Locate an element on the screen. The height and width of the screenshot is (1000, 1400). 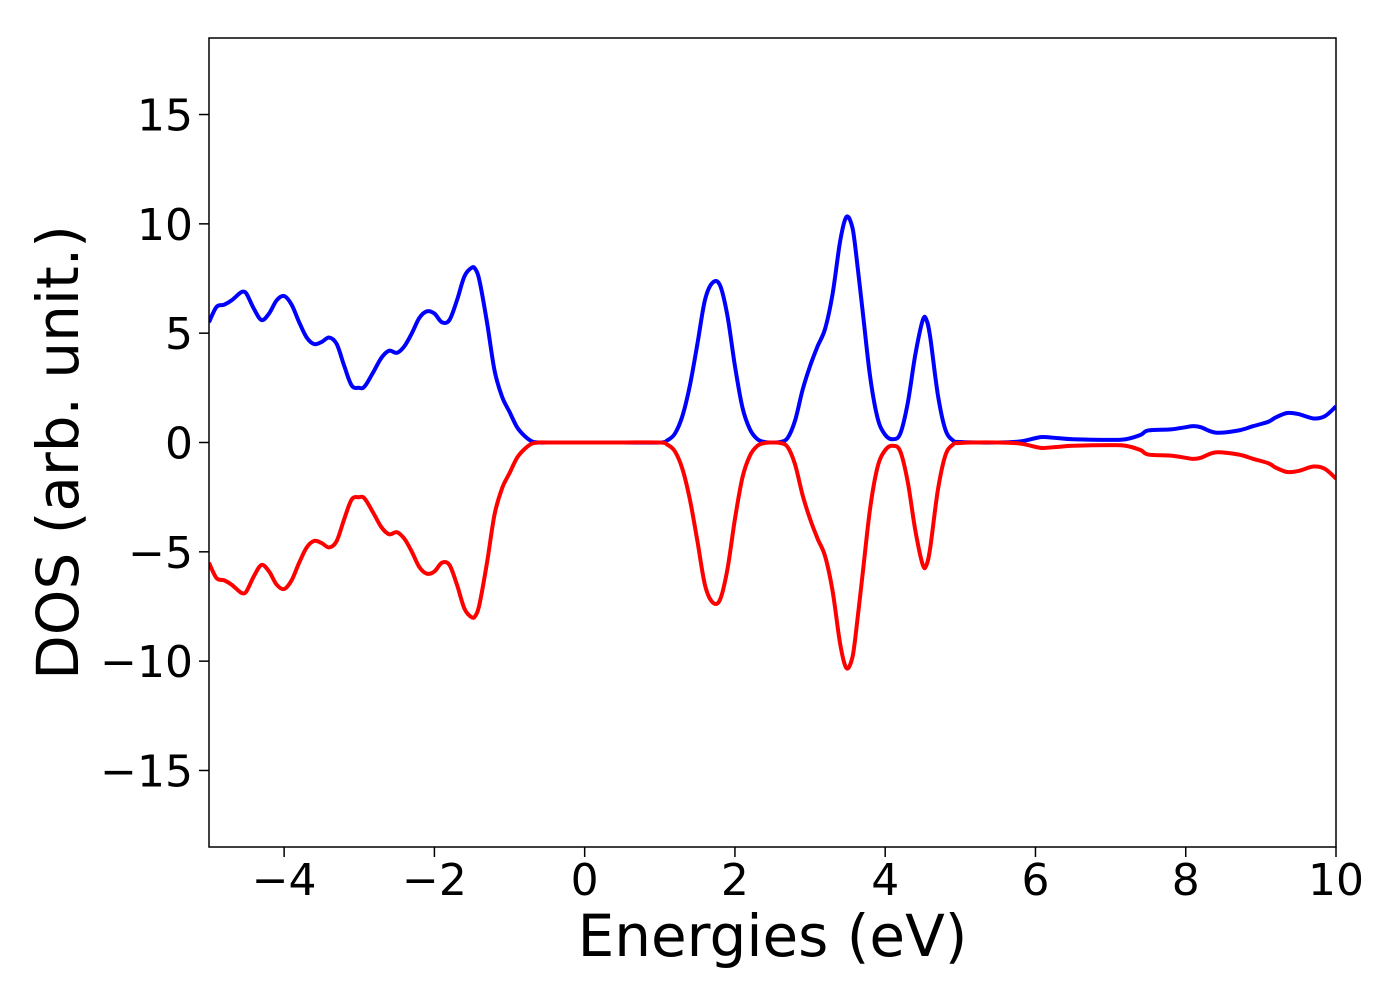
x-tick-label: 4 is located at coordinates (885, 880).